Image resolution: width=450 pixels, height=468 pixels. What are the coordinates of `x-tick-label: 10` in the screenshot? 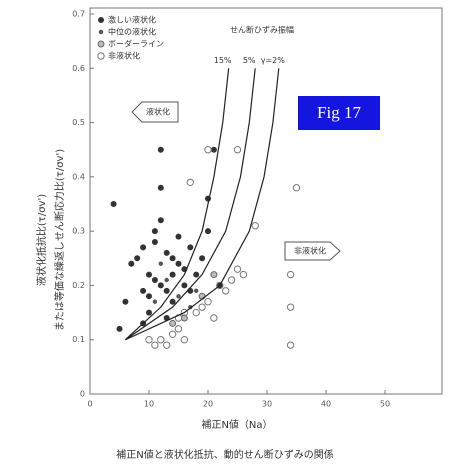 It's located at (149, 404).